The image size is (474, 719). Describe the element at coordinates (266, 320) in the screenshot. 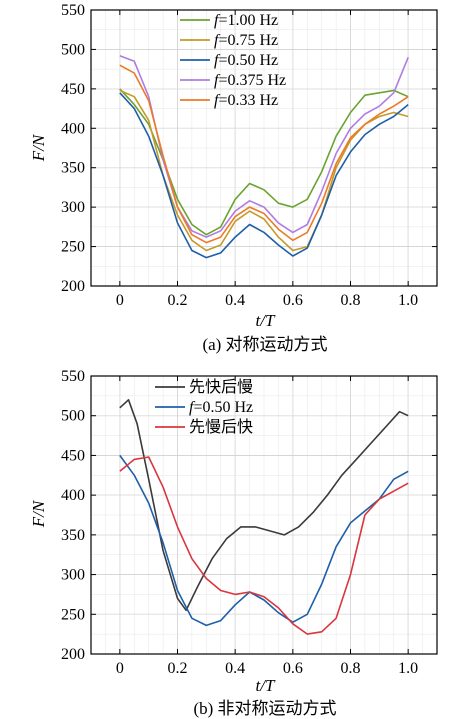

I see `x-axis-title-a: t/T` at that location.